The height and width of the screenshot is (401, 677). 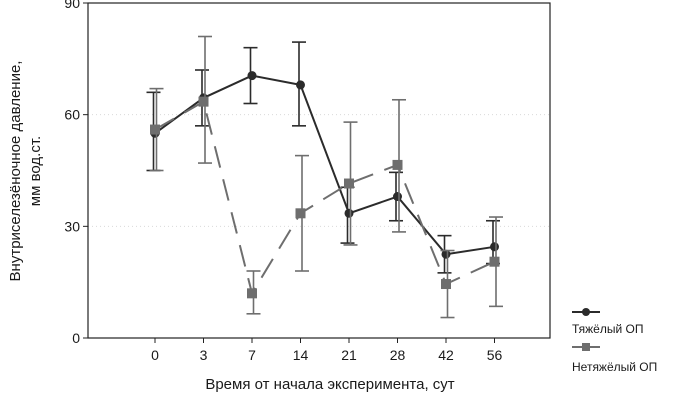 I want to click on y-tick-label: 0, so click(x=76, y=338).